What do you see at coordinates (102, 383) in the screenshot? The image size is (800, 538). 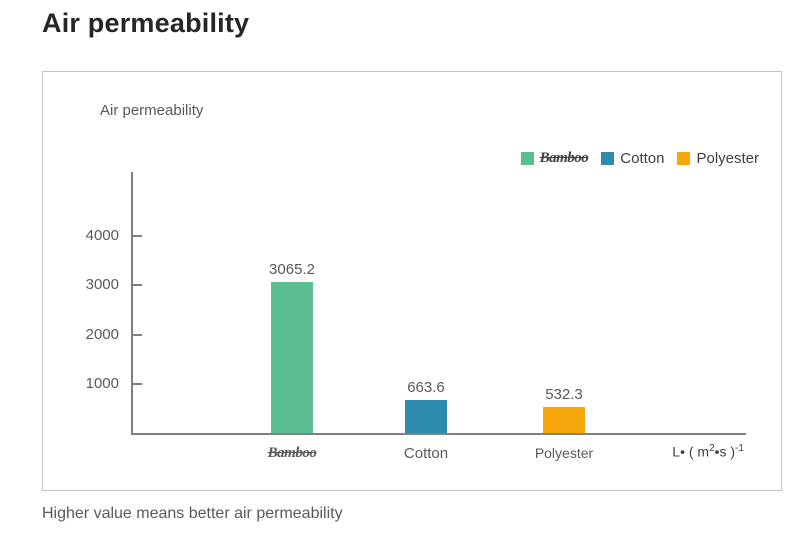 I see `y-tick-label: 1000` at bounding box center [102, 383].